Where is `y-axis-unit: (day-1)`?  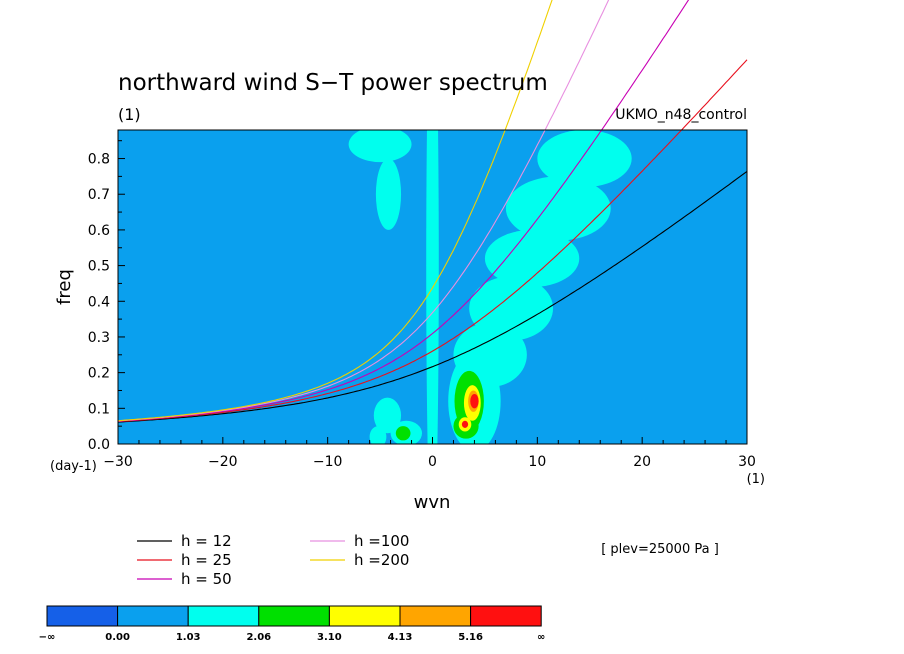
y-axis-unit: (day-1) is located at coordinates (73, 466).